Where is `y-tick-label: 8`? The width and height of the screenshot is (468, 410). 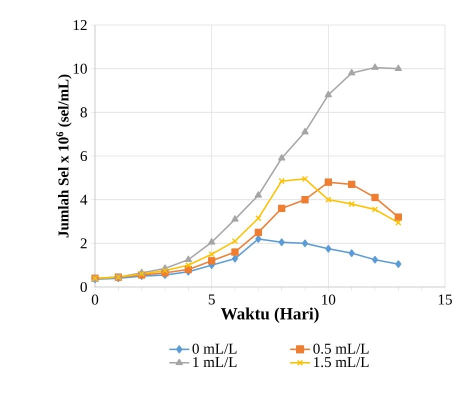
y-tick-label: 8 is located at coordinates (83, 112).